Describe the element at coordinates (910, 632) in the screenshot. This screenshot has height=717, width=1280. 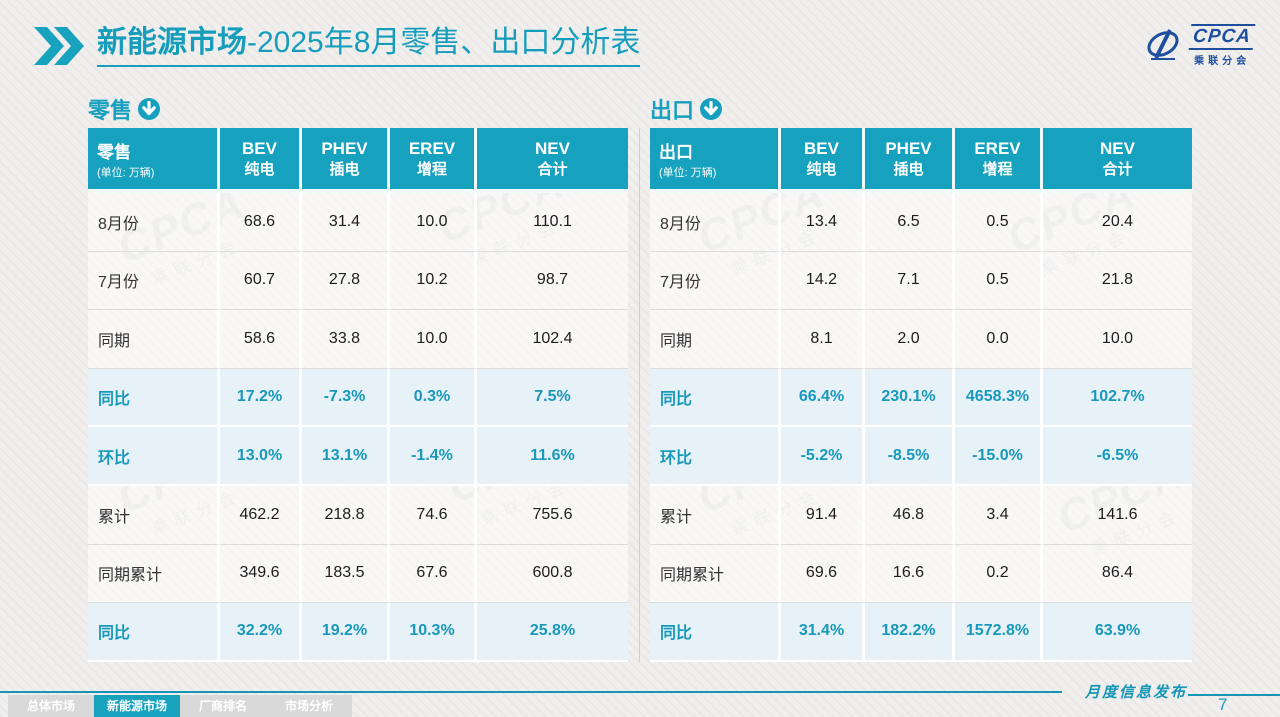
I see `cell-value: 182.2%` at that location.